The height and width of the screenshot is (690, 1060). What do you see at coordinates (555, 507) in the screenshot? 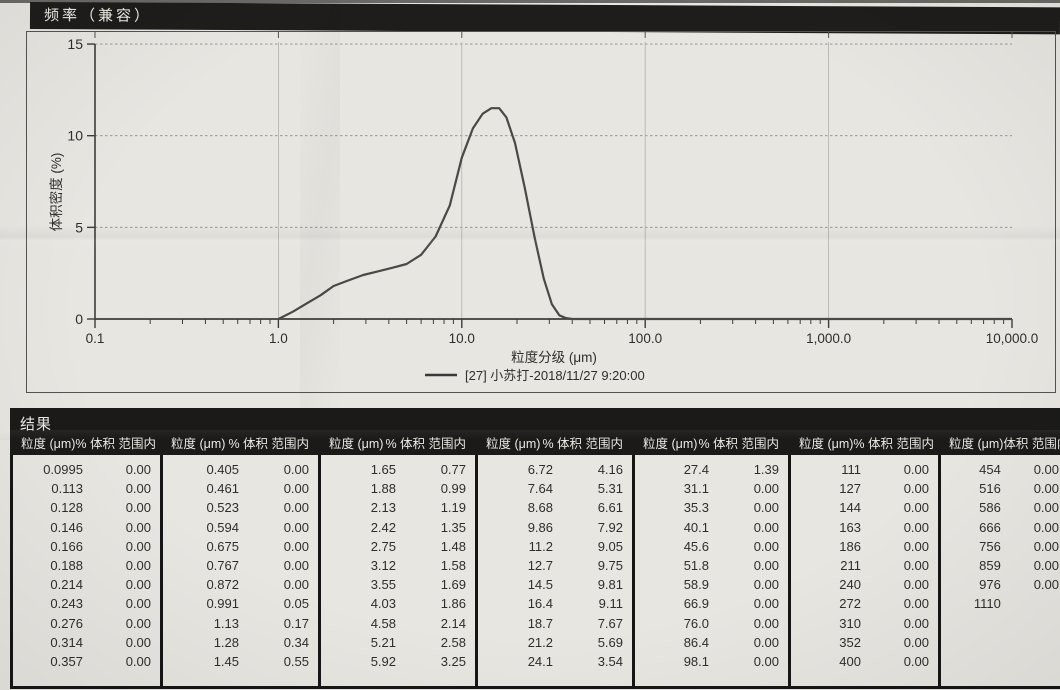
I see `table-row: 8.68 6.61` at bounding box center [555, 507].